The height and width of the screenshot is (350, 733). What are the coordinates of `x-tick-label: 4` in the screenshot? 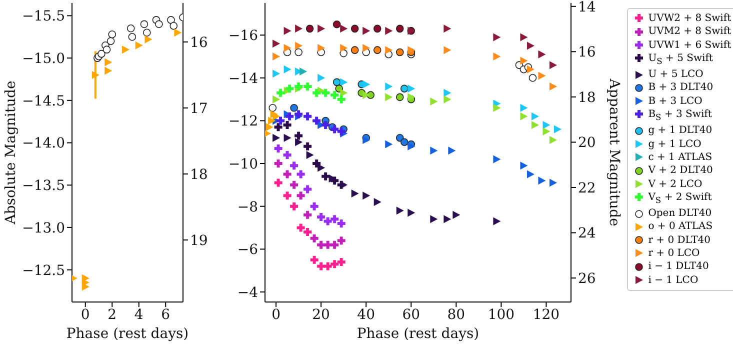 It's located at (139, 314).